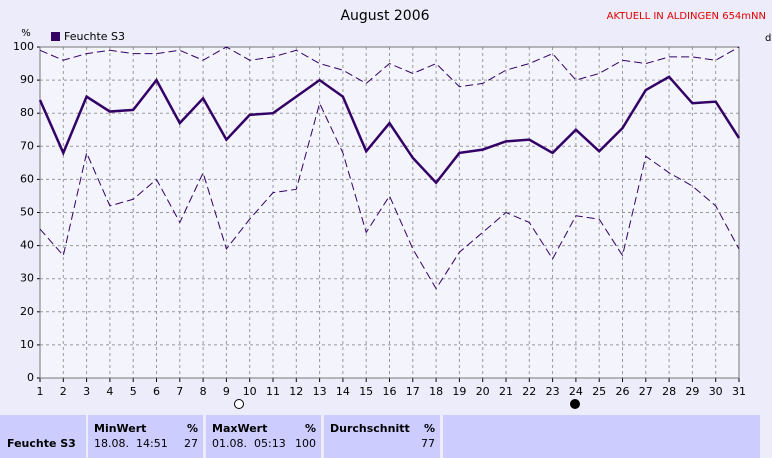  What do you see at coordinates (63, 391) in the screenshot?
I see `x-tick-label: 2` at bounding box center [63, 391].